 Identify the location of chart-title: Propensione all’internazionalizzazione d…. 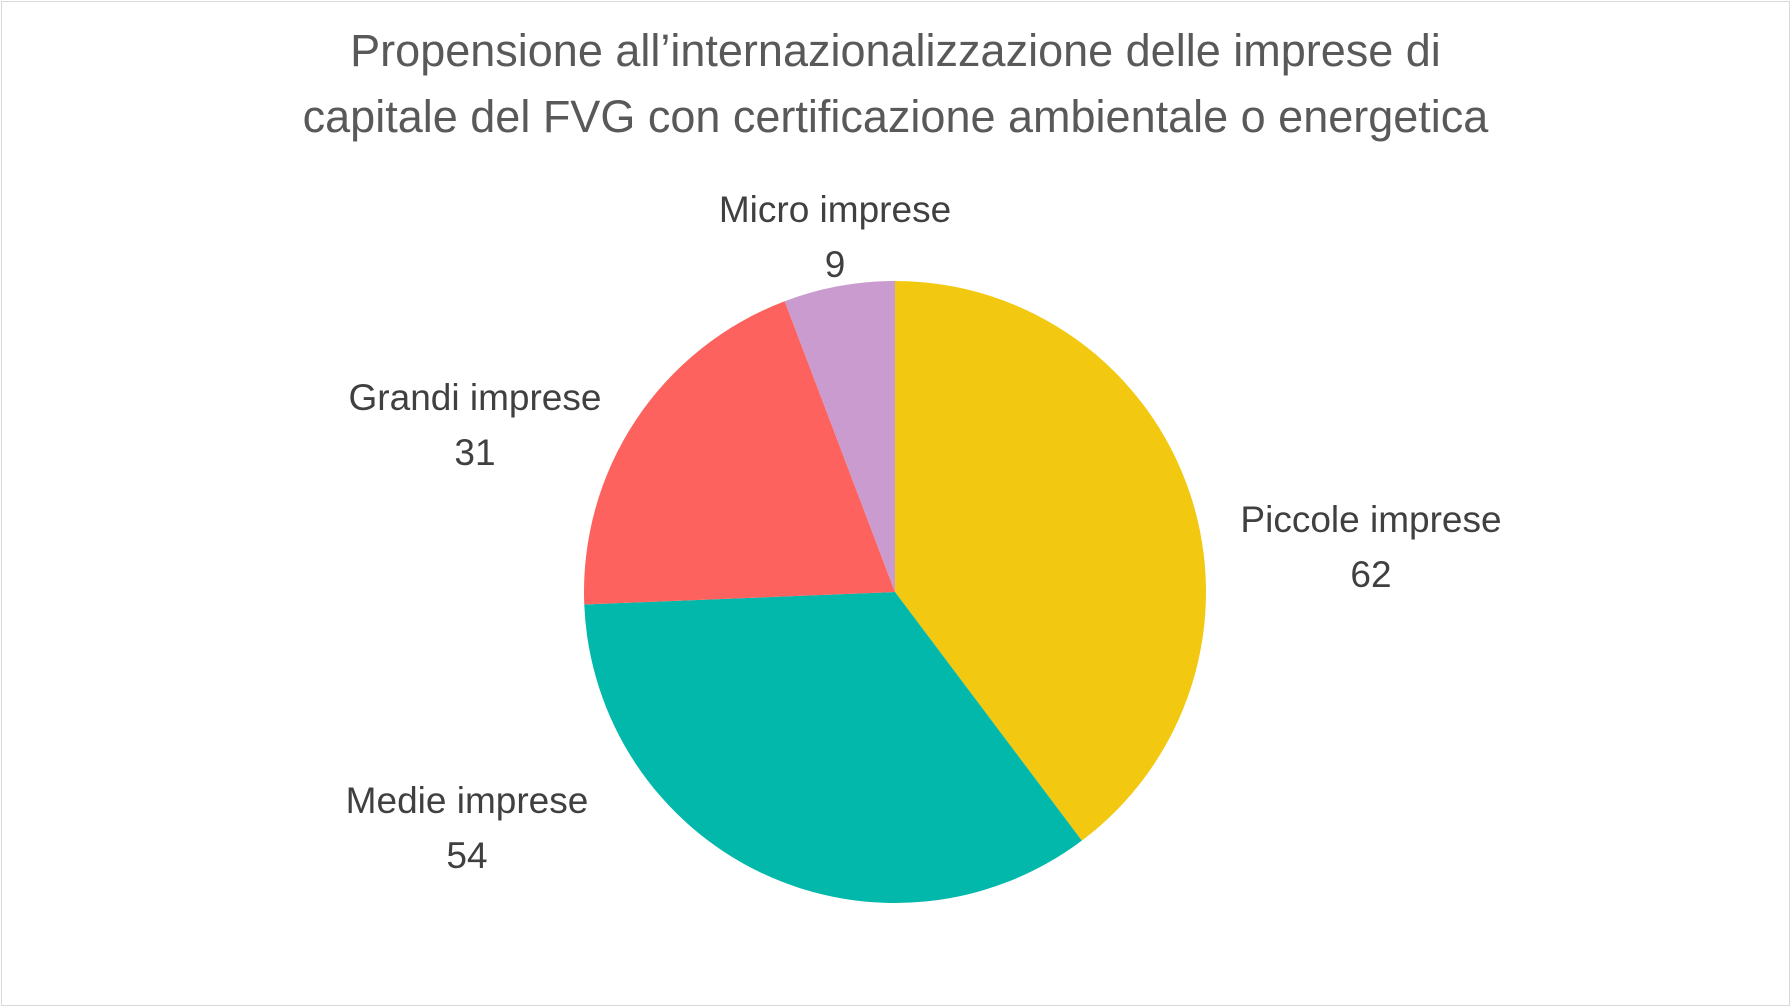
(895, 84).